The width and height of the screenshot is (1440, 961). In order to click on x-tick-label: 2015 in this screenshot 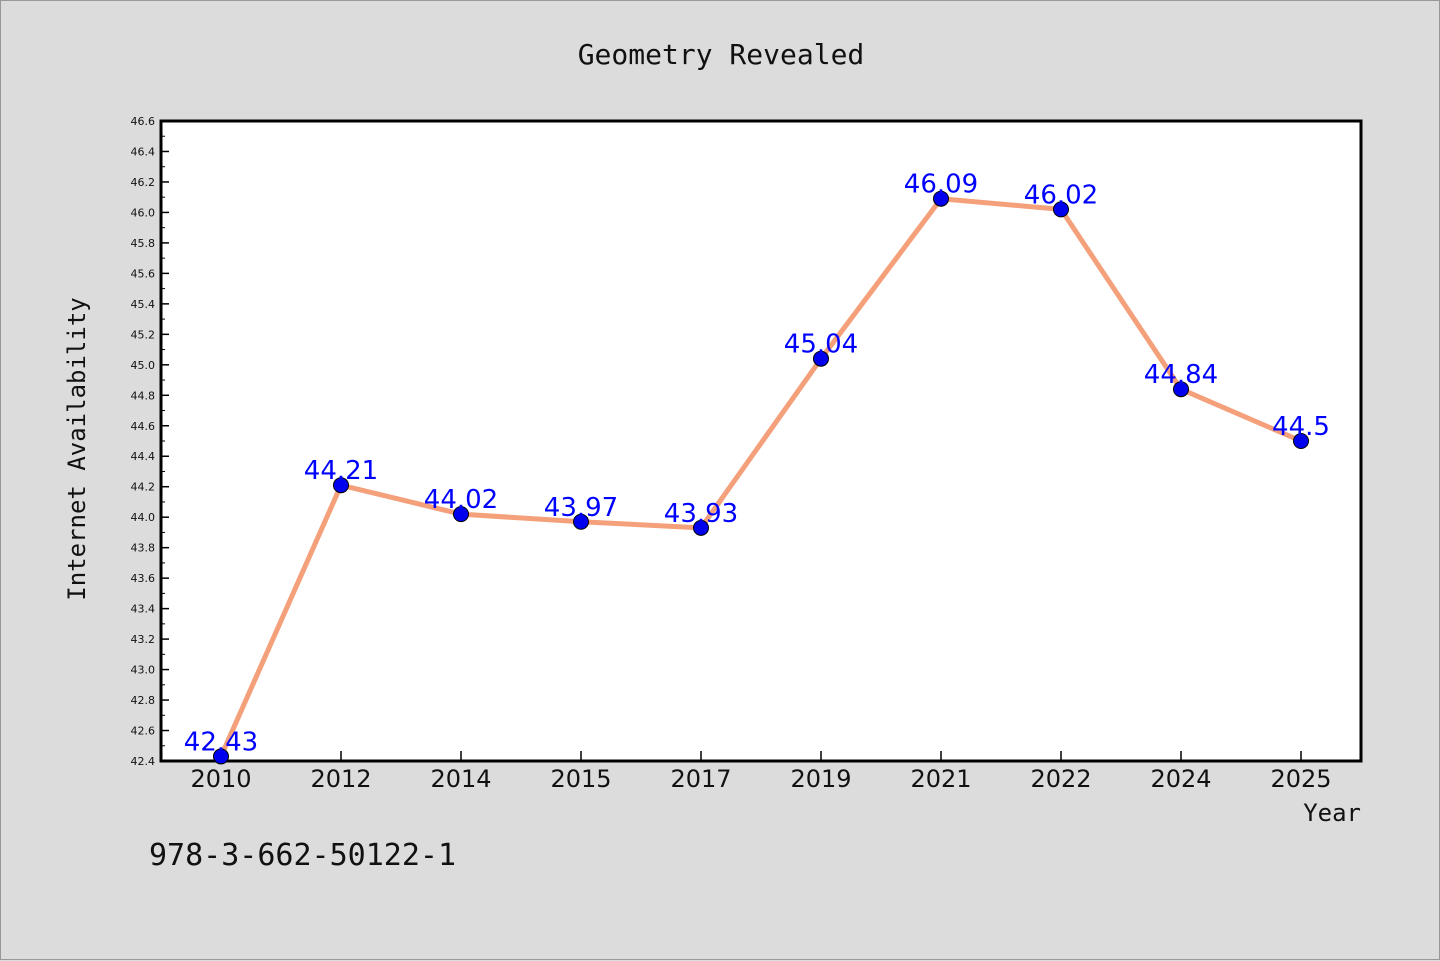, I will do `click(580, 779)`.